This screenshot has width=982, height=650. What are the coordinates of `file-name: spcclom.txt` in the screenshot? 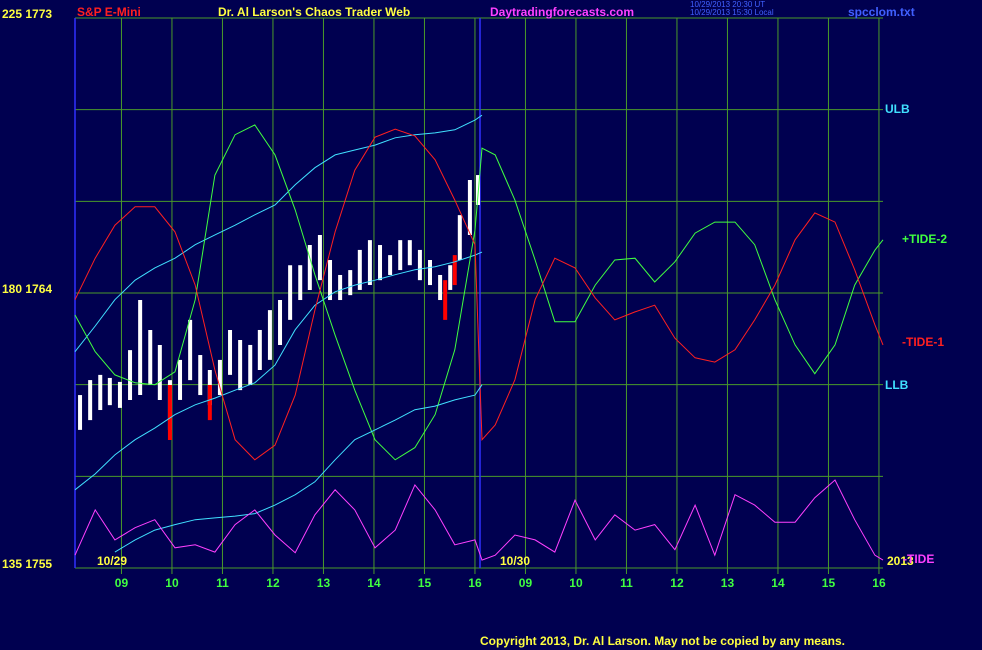 It's located at (881, 12).